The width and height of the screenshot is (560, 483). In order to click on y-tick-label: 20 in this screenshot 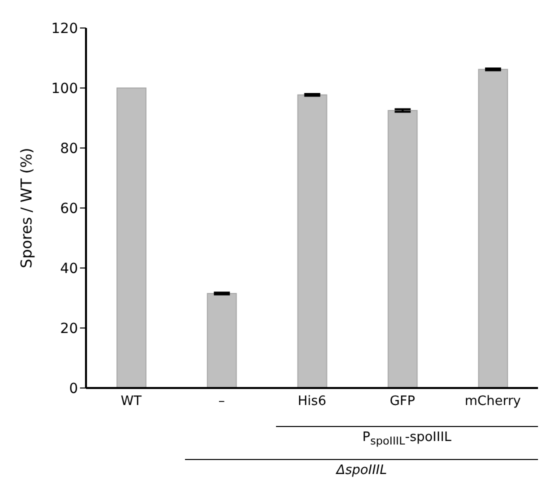, I will do `click(69, 328)`.